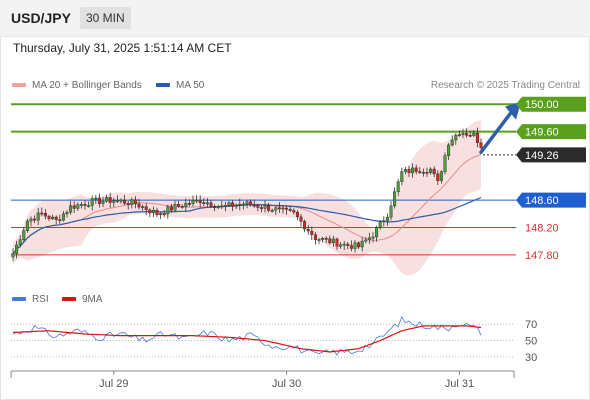 The image size is (590, 400). Describe the element at coordinates (82, 299) in the screenshot. I see `legend-rsi-ma: 9MA` at that location.